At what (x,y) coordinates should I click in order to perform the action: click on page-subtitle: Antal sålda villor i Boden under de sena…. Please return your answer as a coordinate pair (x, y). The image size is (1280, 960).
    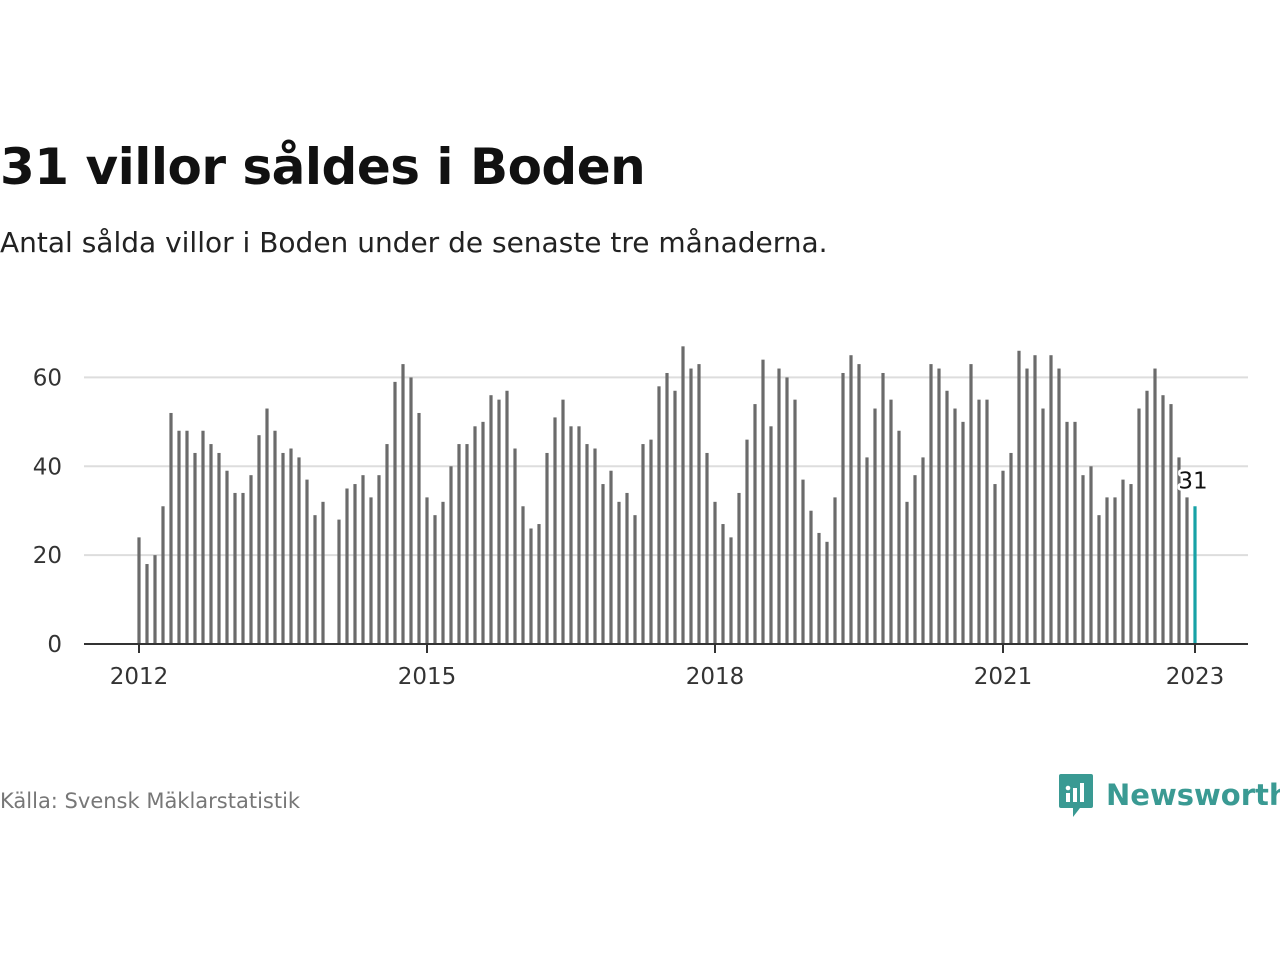
    Looking at the image, I should click on (414, 242).